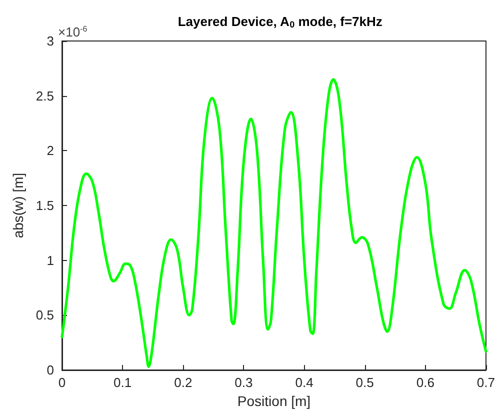 The height and width of the screenshot is (419, 498). Describe the element at coordinates (183, 382) in the screenshot. I see `x-tick-label: 0.2` at that location.